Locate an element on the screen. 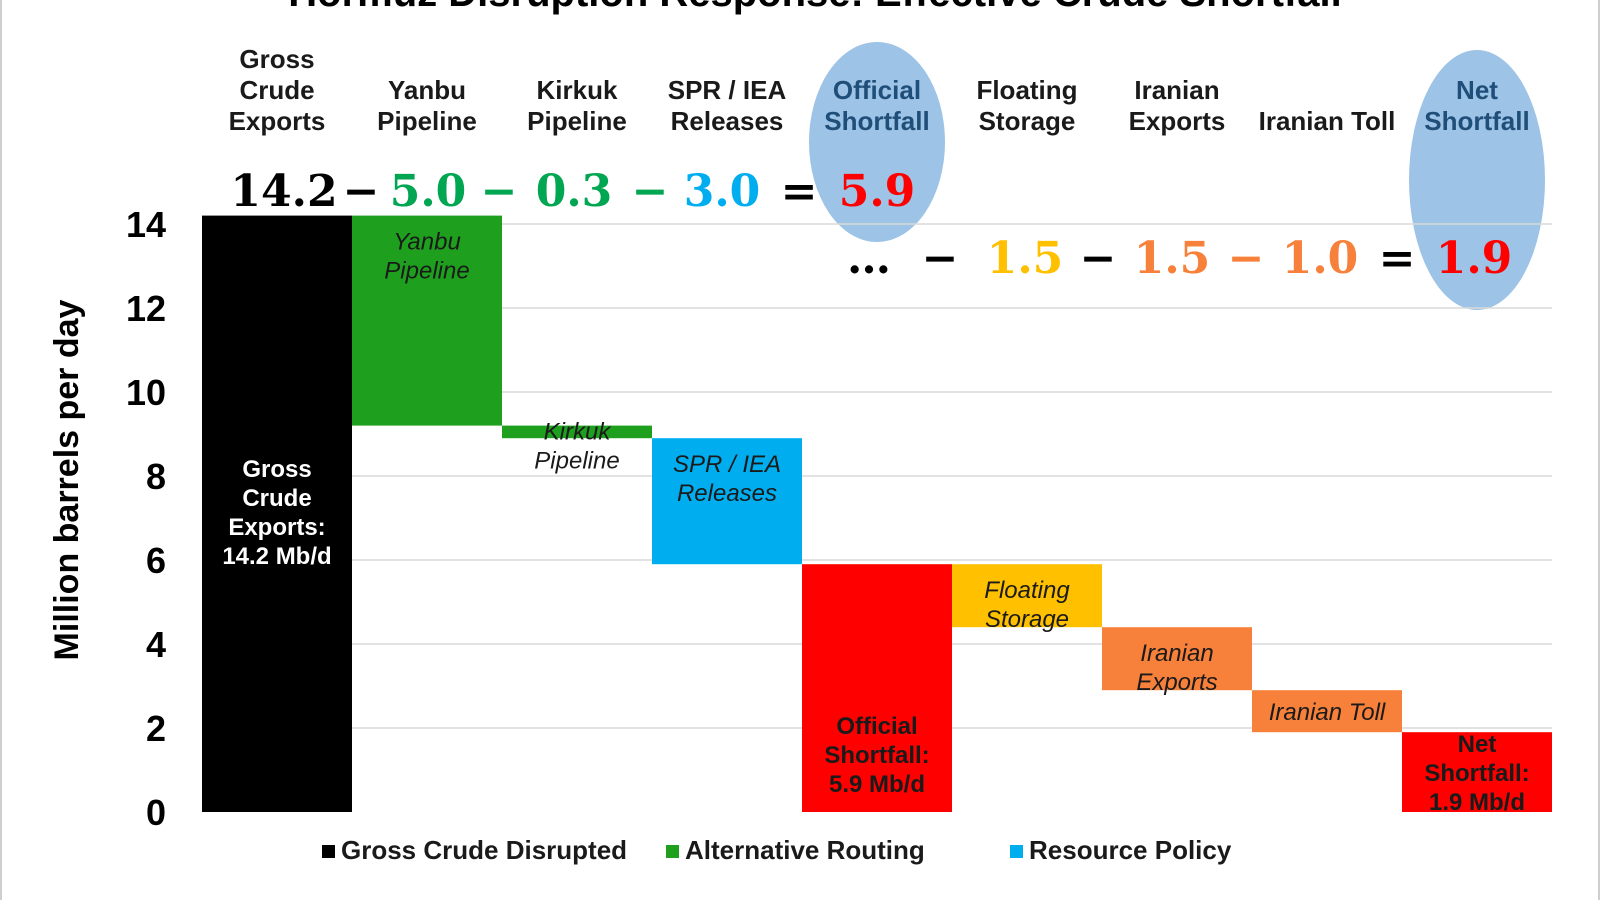 The width and height of the screenshot is (1600, 905). category-header: Iranian is located at coordinates (1176, 90).